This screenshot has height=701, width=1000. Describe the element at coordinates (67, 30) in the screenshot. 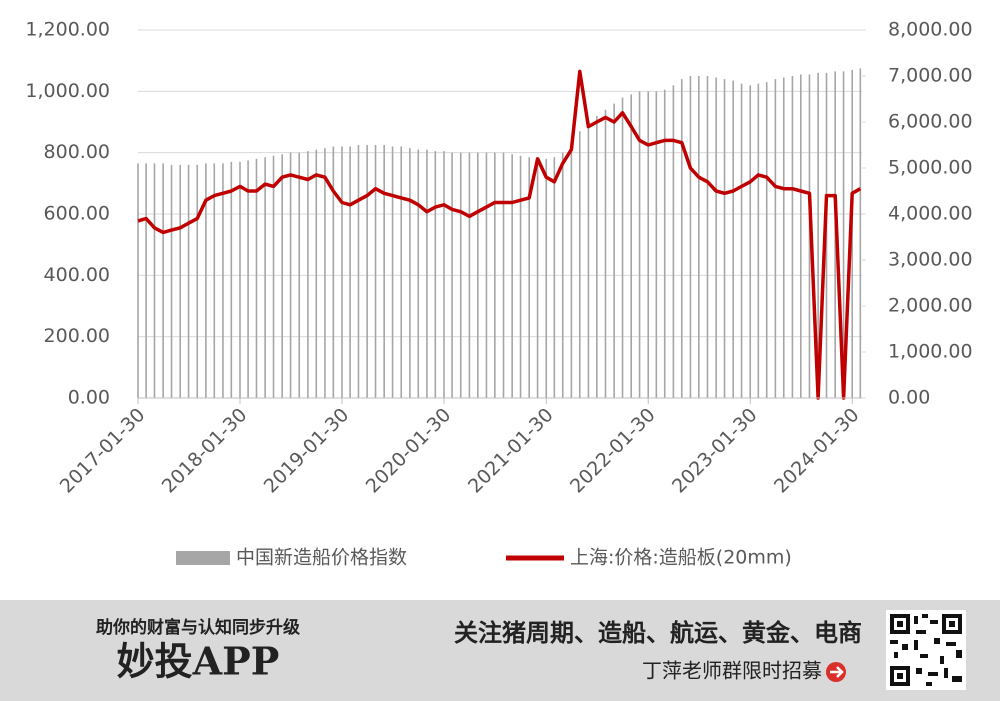

I see `y-tick-label: 1,200.00` at that location.